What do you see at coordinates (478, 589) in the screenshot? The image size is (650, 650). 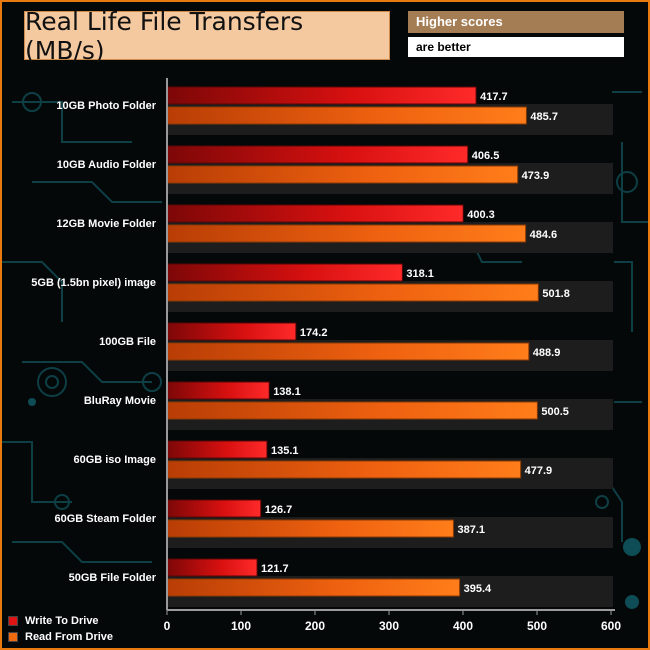 I see `read-value-label: 395.4` at bounding box center [478, 589].